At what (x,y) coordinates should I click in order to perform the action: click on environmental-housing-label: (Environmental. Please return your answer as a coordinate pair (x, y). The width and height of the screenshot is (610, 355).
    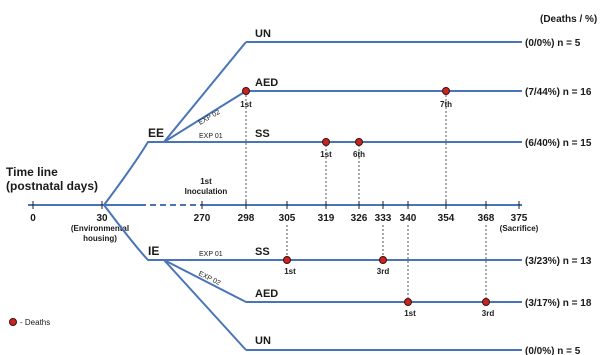
    Looking at the image, I should click on (100, 228).